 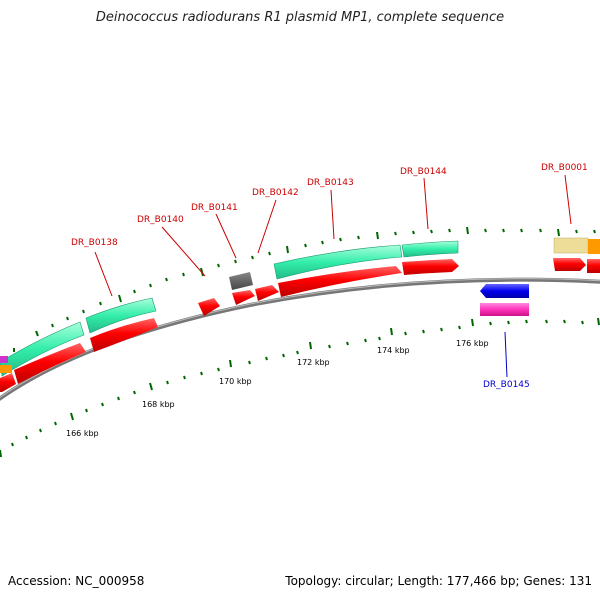 I want to click on feature-aqua-b0138, so click(x=121, y=315).